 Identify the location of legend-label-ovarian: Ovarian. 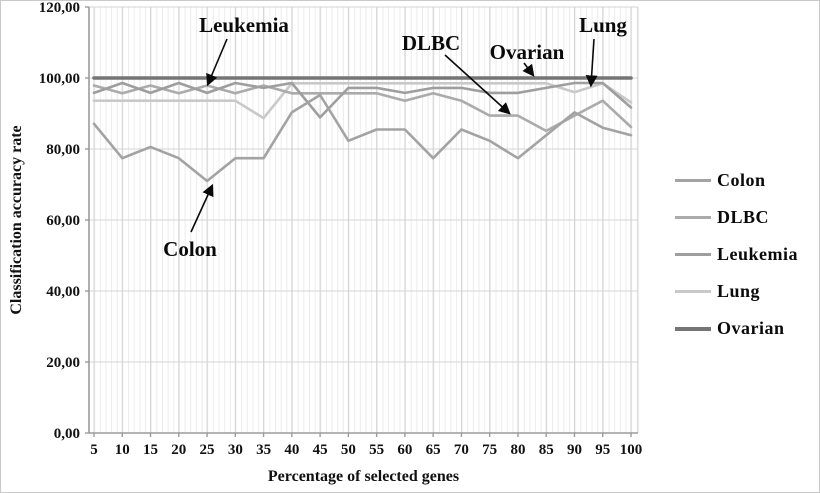
(751, 328).